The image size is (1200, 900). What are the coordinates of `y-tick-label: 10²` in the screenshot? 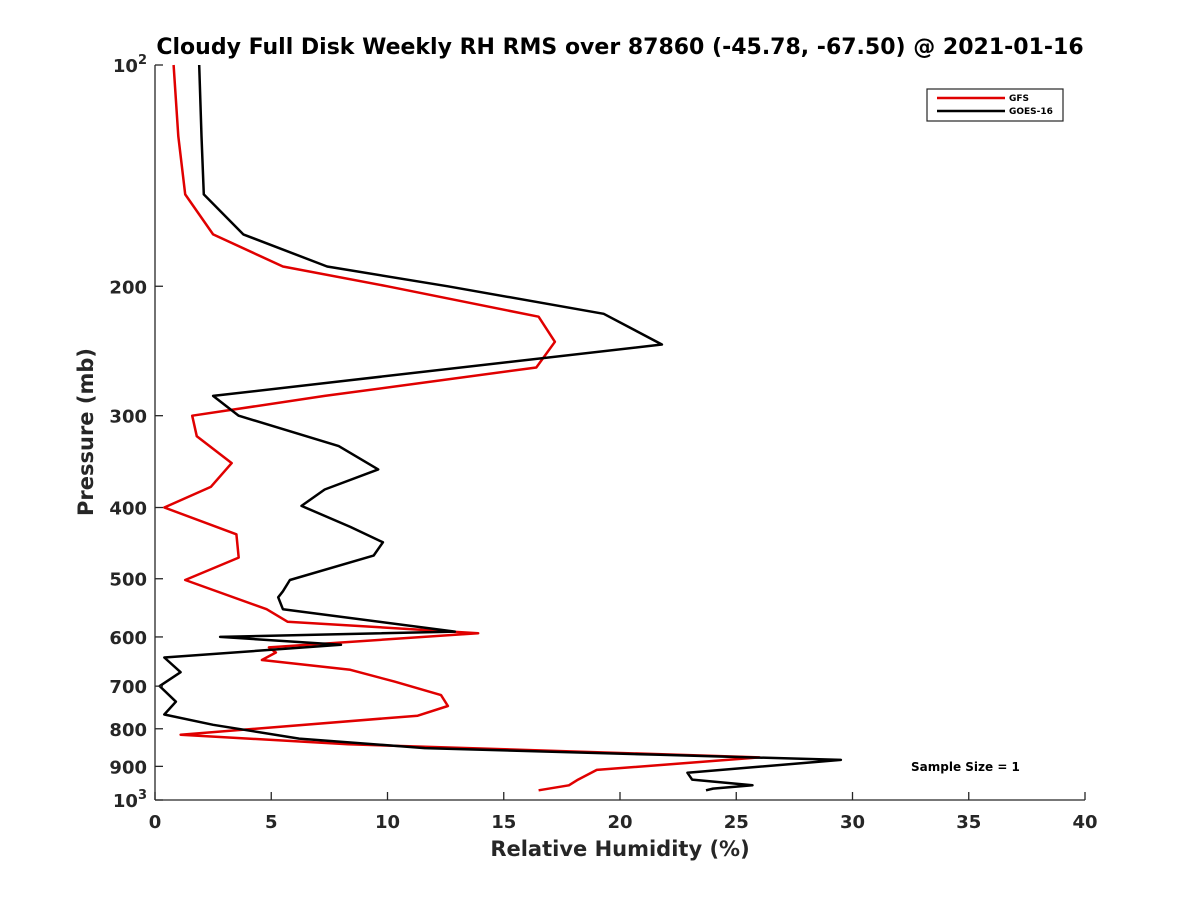 It's located at (130, 65).